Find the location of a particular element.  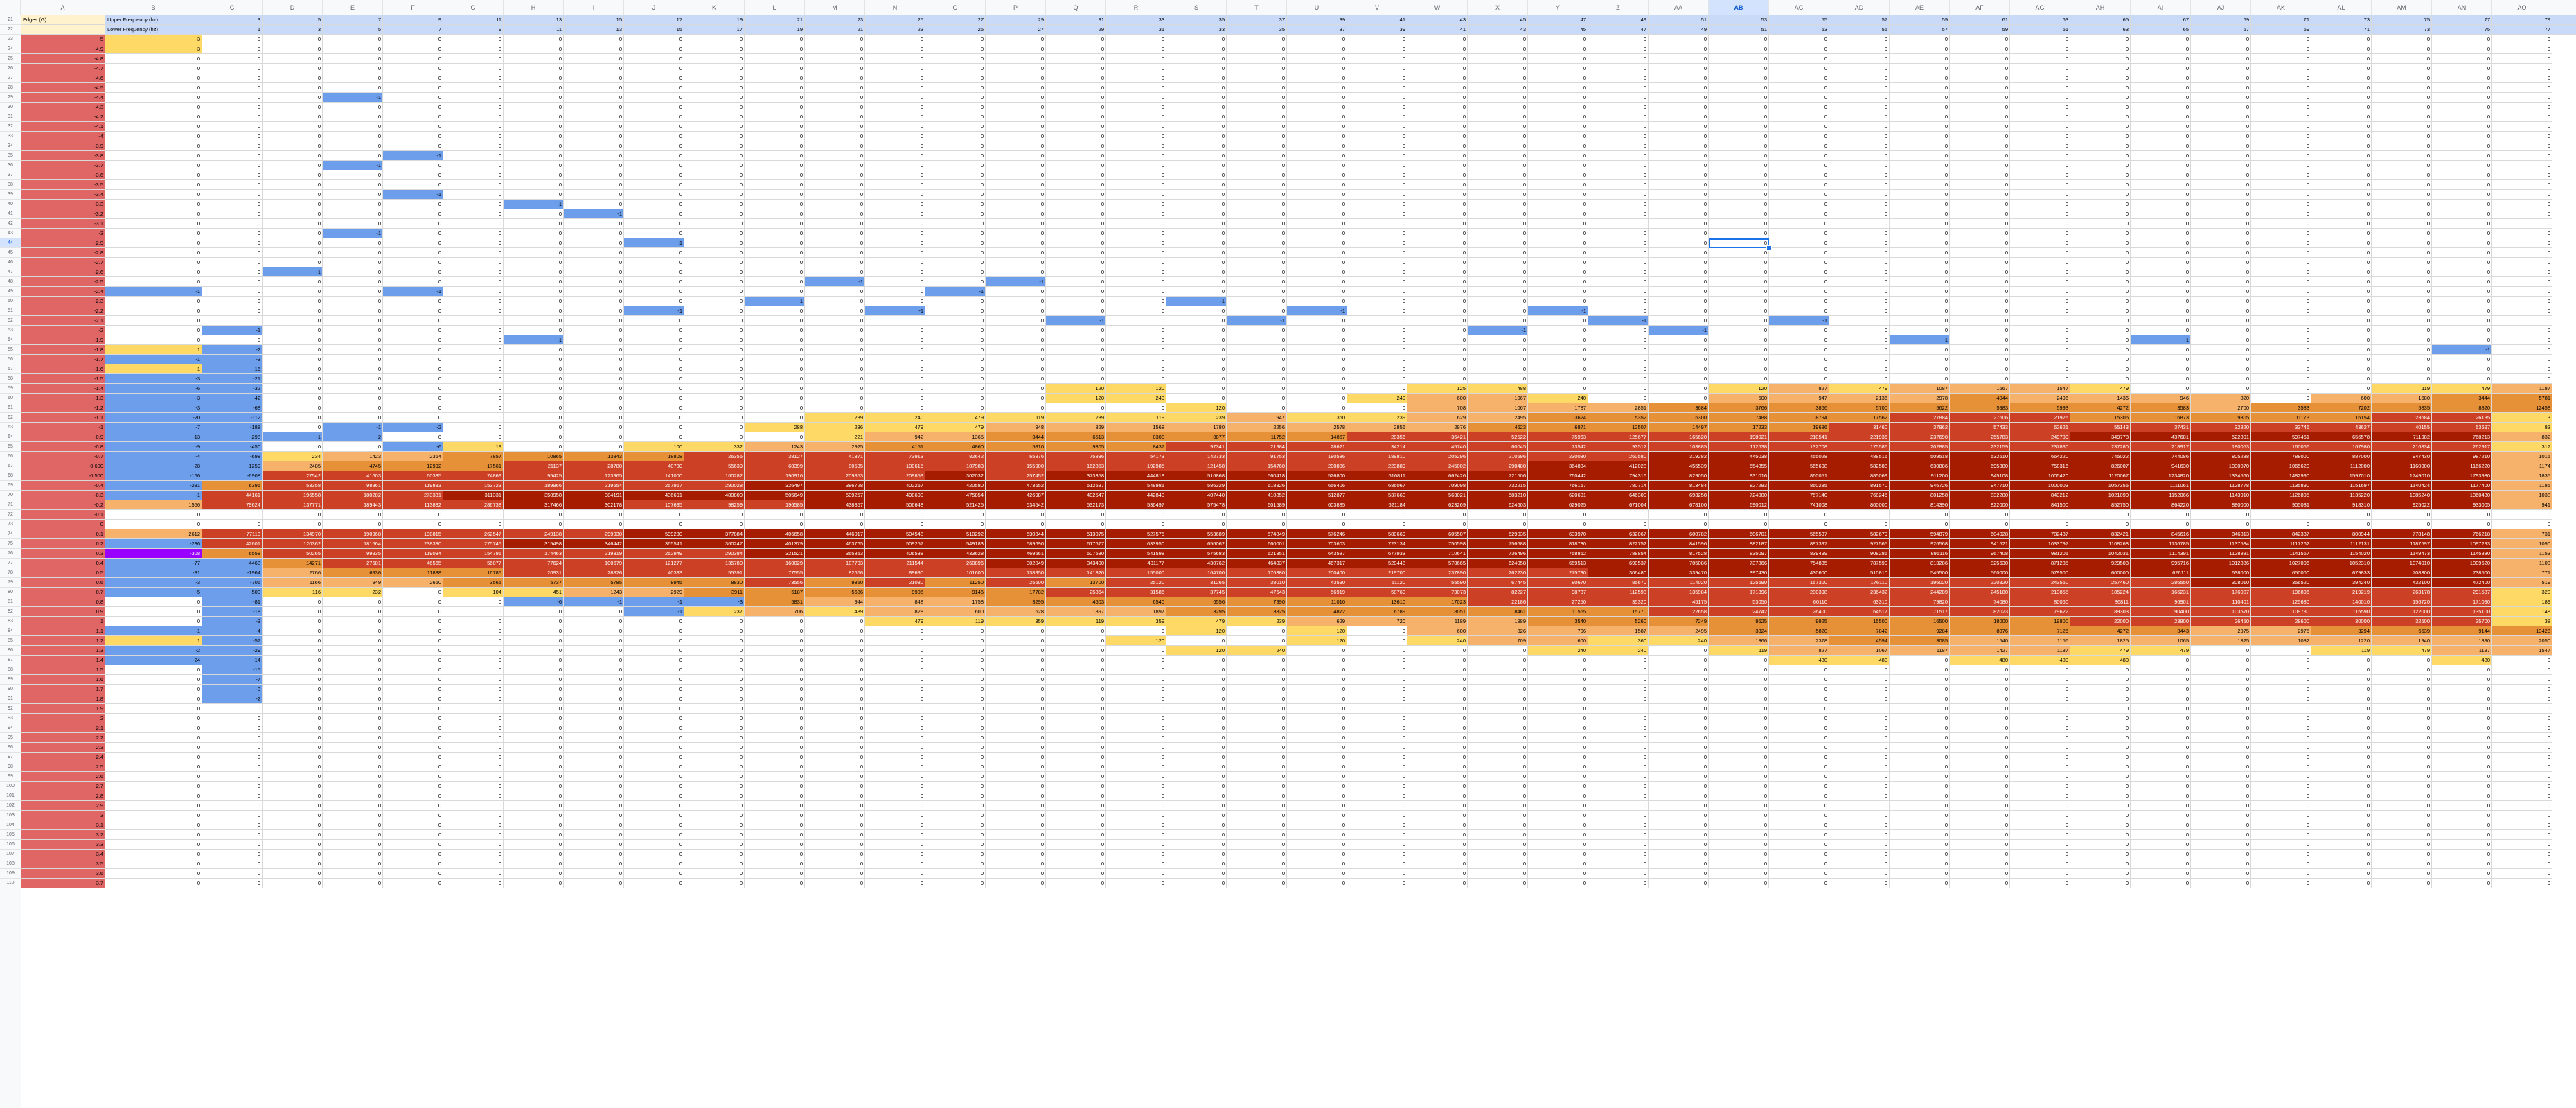

data-cell: 220820 is located at coordinates (1980, 583).